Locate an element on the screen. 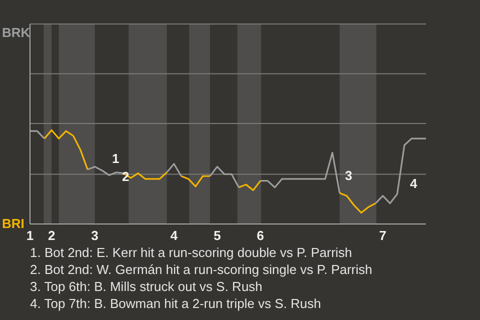 This screenshot has width=480, height=320. x-tick-label: 6 is located at coordinates (260, 235).